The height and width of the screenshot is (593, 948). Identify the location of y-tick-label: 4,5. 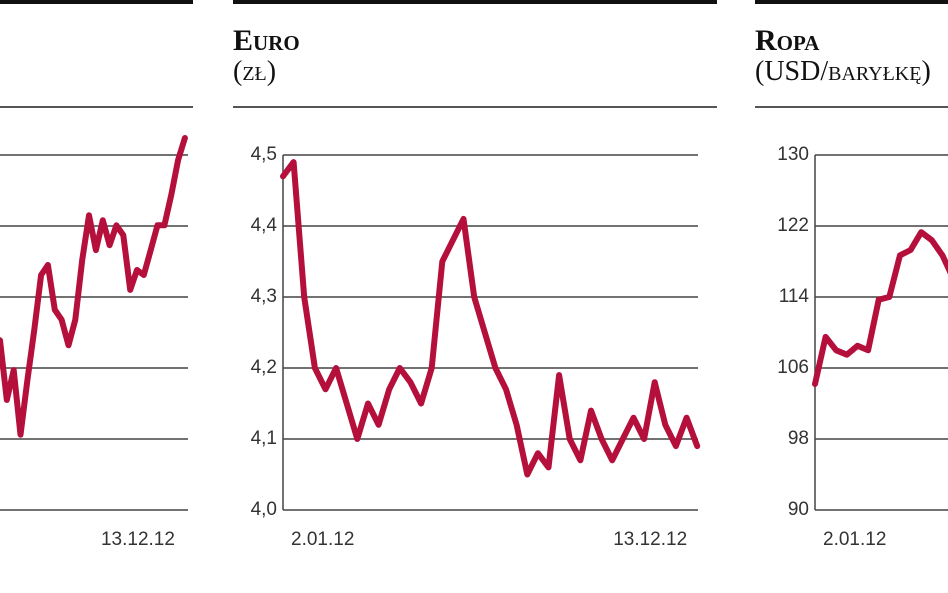
(264, 154).